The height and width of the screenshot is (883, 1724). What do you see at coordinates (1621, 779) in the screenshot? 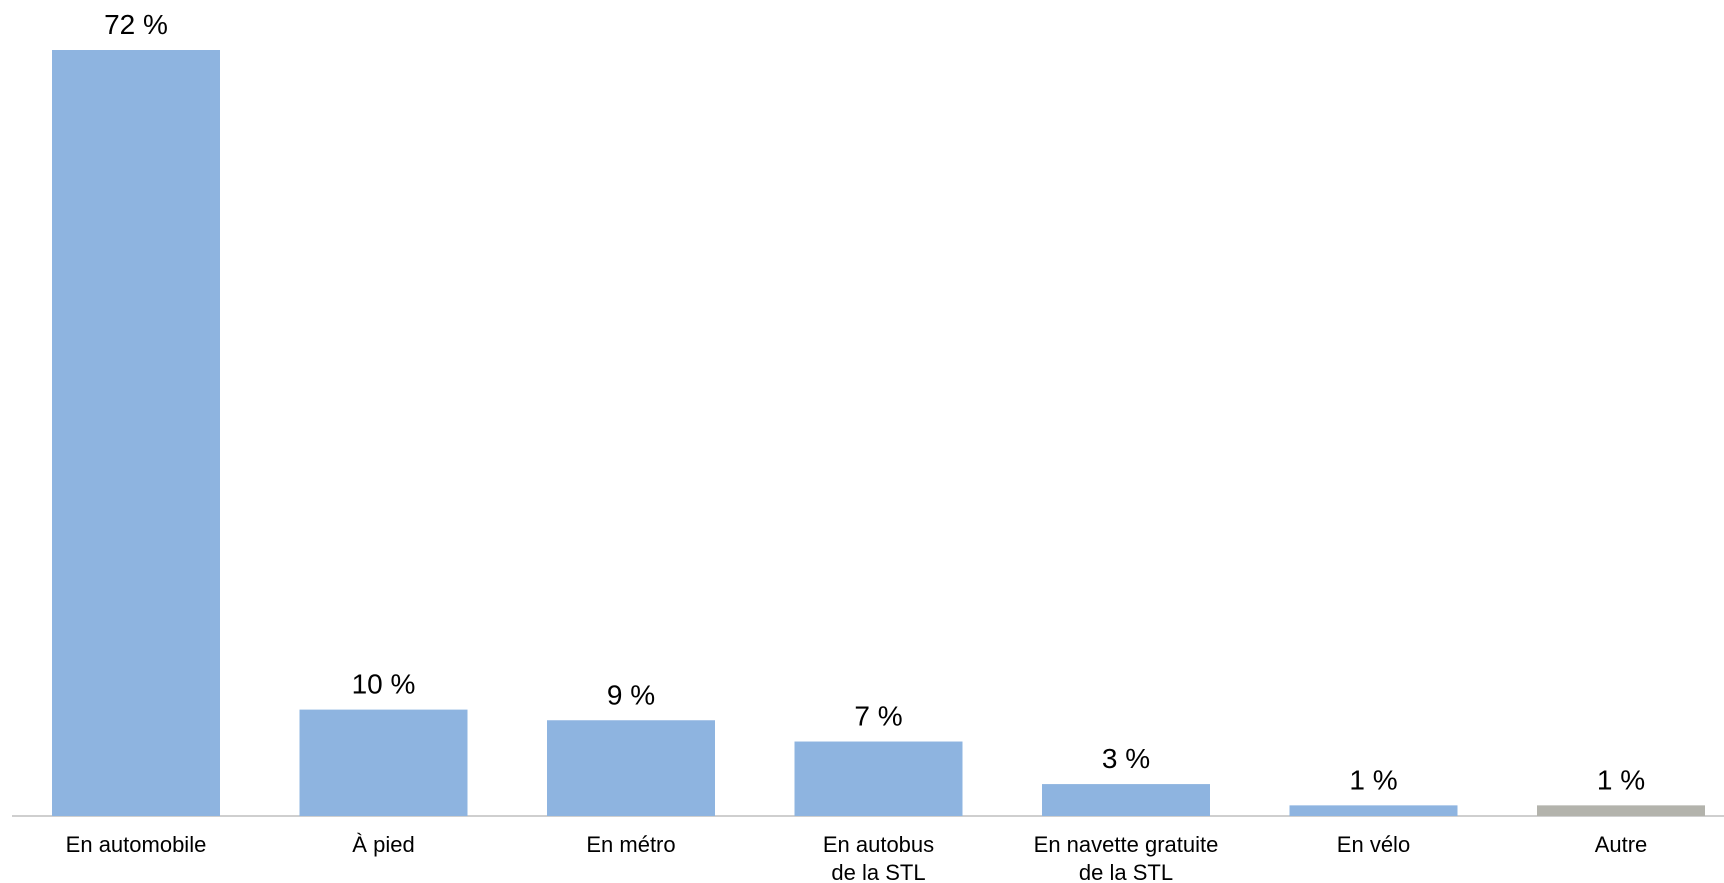
I see `value-label-6: 1 %` at bounding box center [1621, 779].